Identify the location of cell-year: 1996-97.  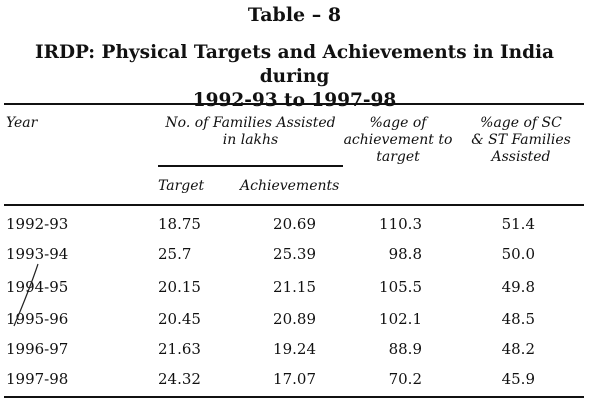
(37, 349).